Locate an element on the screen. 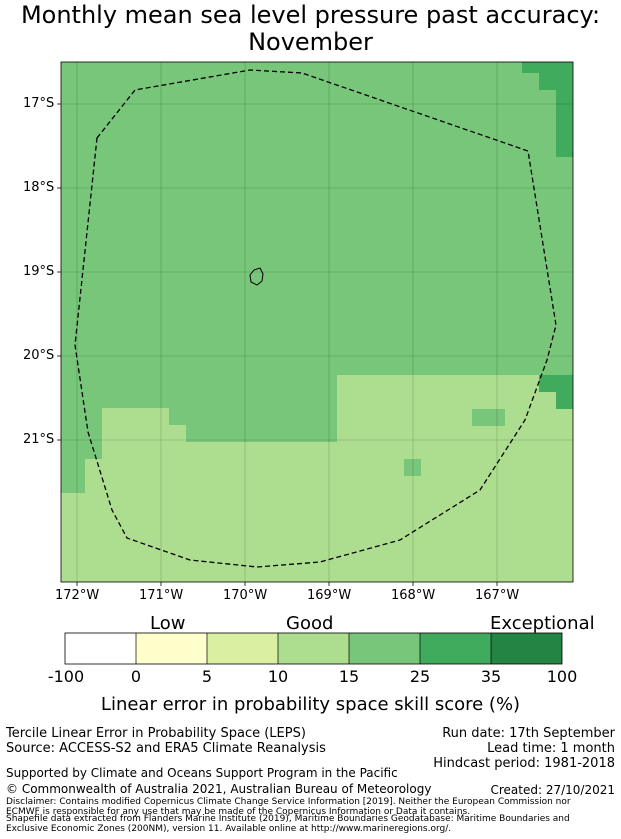 The height and width of the screenshot is (839, 621). colorbar-tick: 25 is located at coordinates (420, 676).